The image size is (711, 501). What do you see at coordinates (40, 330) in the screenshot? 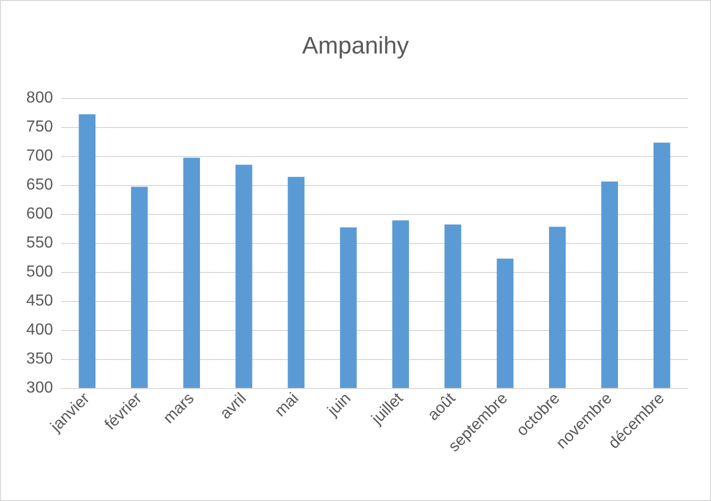
I see `y-tick-label: 400` at bounding box center [40, 330].